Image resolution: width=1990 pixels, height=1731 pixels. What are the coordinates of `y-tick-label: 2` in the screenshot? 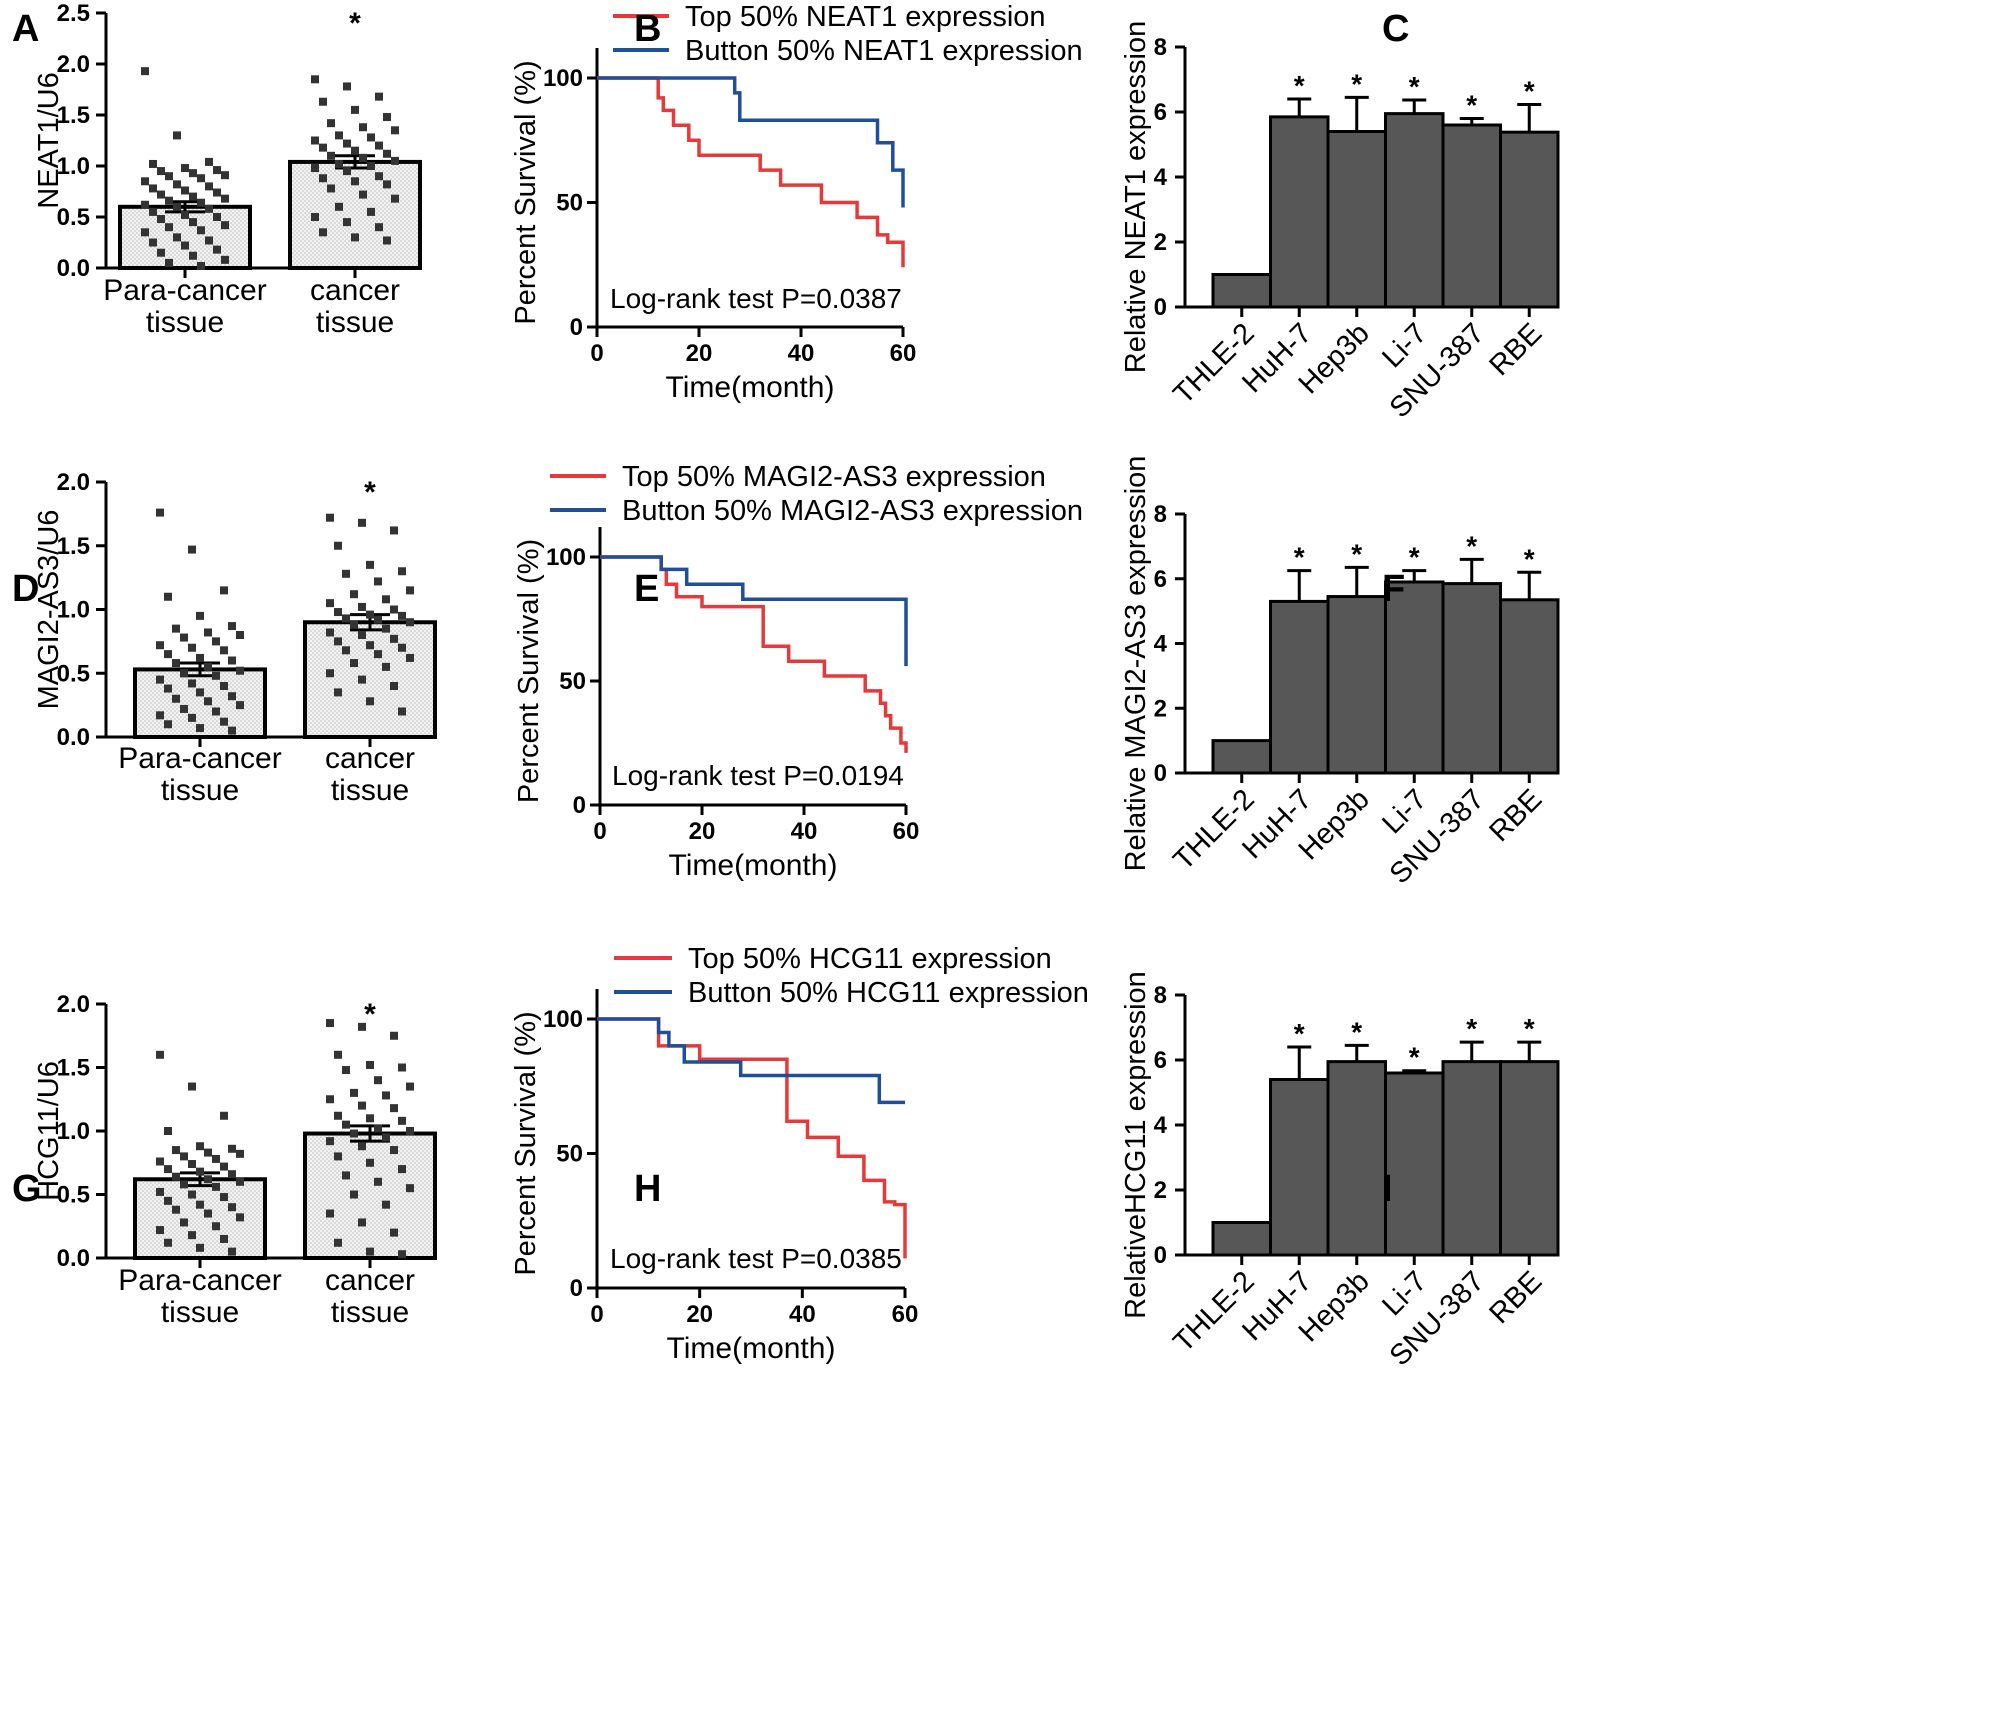 It's located at (1160, 1190).